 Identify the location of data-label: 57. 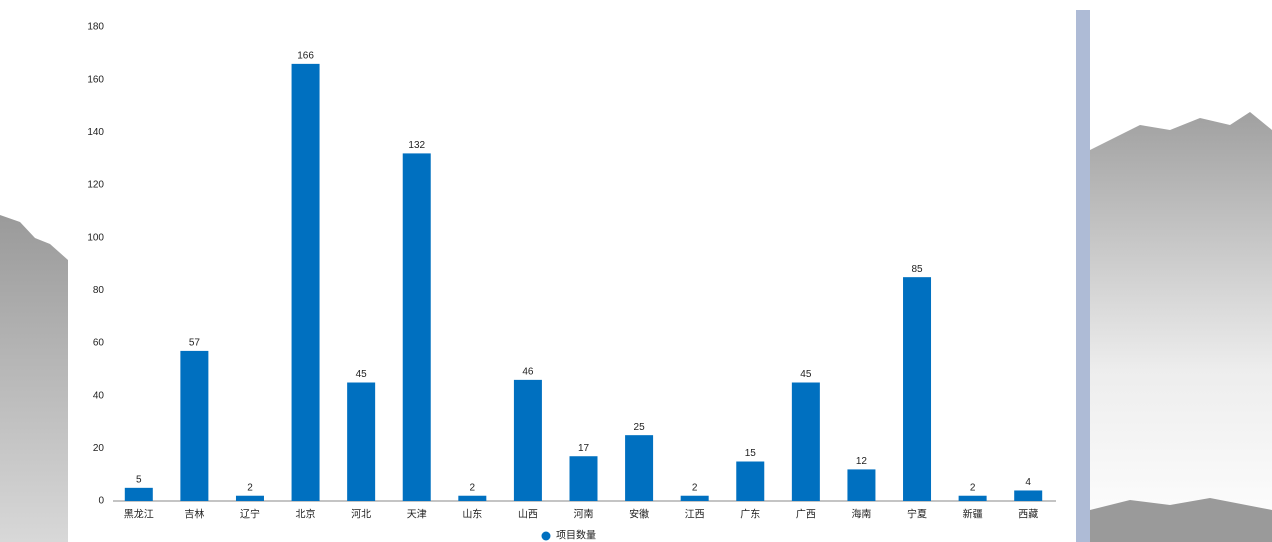
(195, 343).